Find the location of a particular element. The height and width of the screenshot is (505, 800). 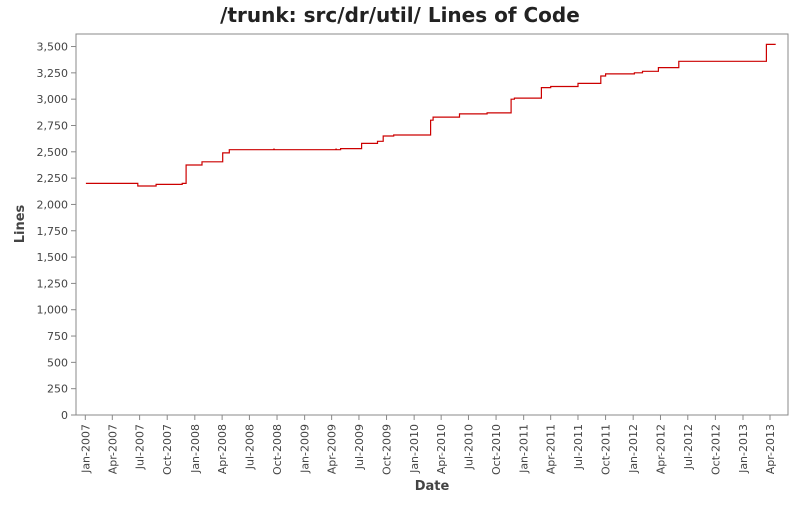

x-tick-label: Jul-2010 is located at coordinates (468, 447).